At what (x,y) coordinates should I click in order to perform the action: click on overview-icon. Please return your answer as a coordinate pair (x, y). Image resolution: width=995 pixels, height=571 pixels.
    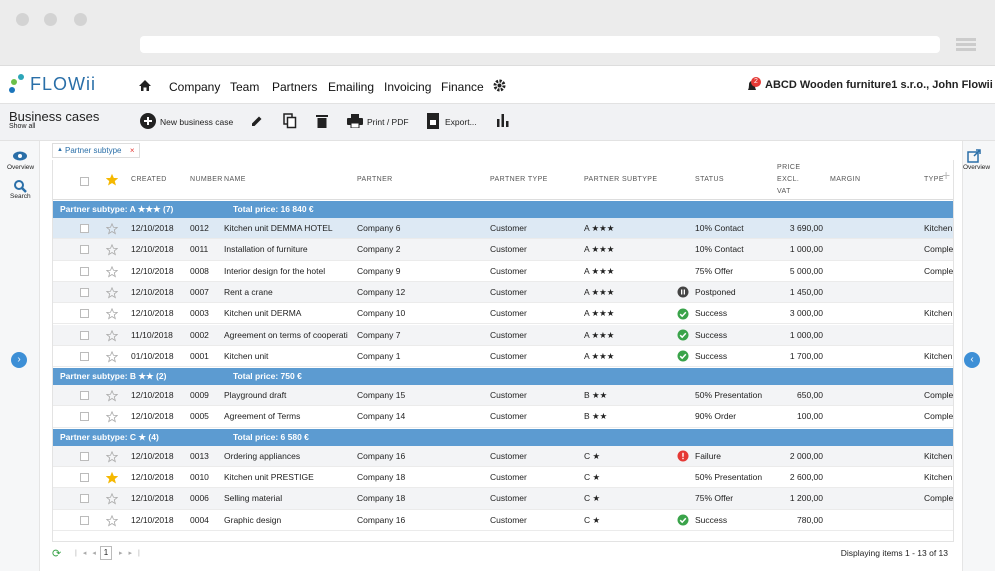
    Looking at the image, I should click on (20, 156).